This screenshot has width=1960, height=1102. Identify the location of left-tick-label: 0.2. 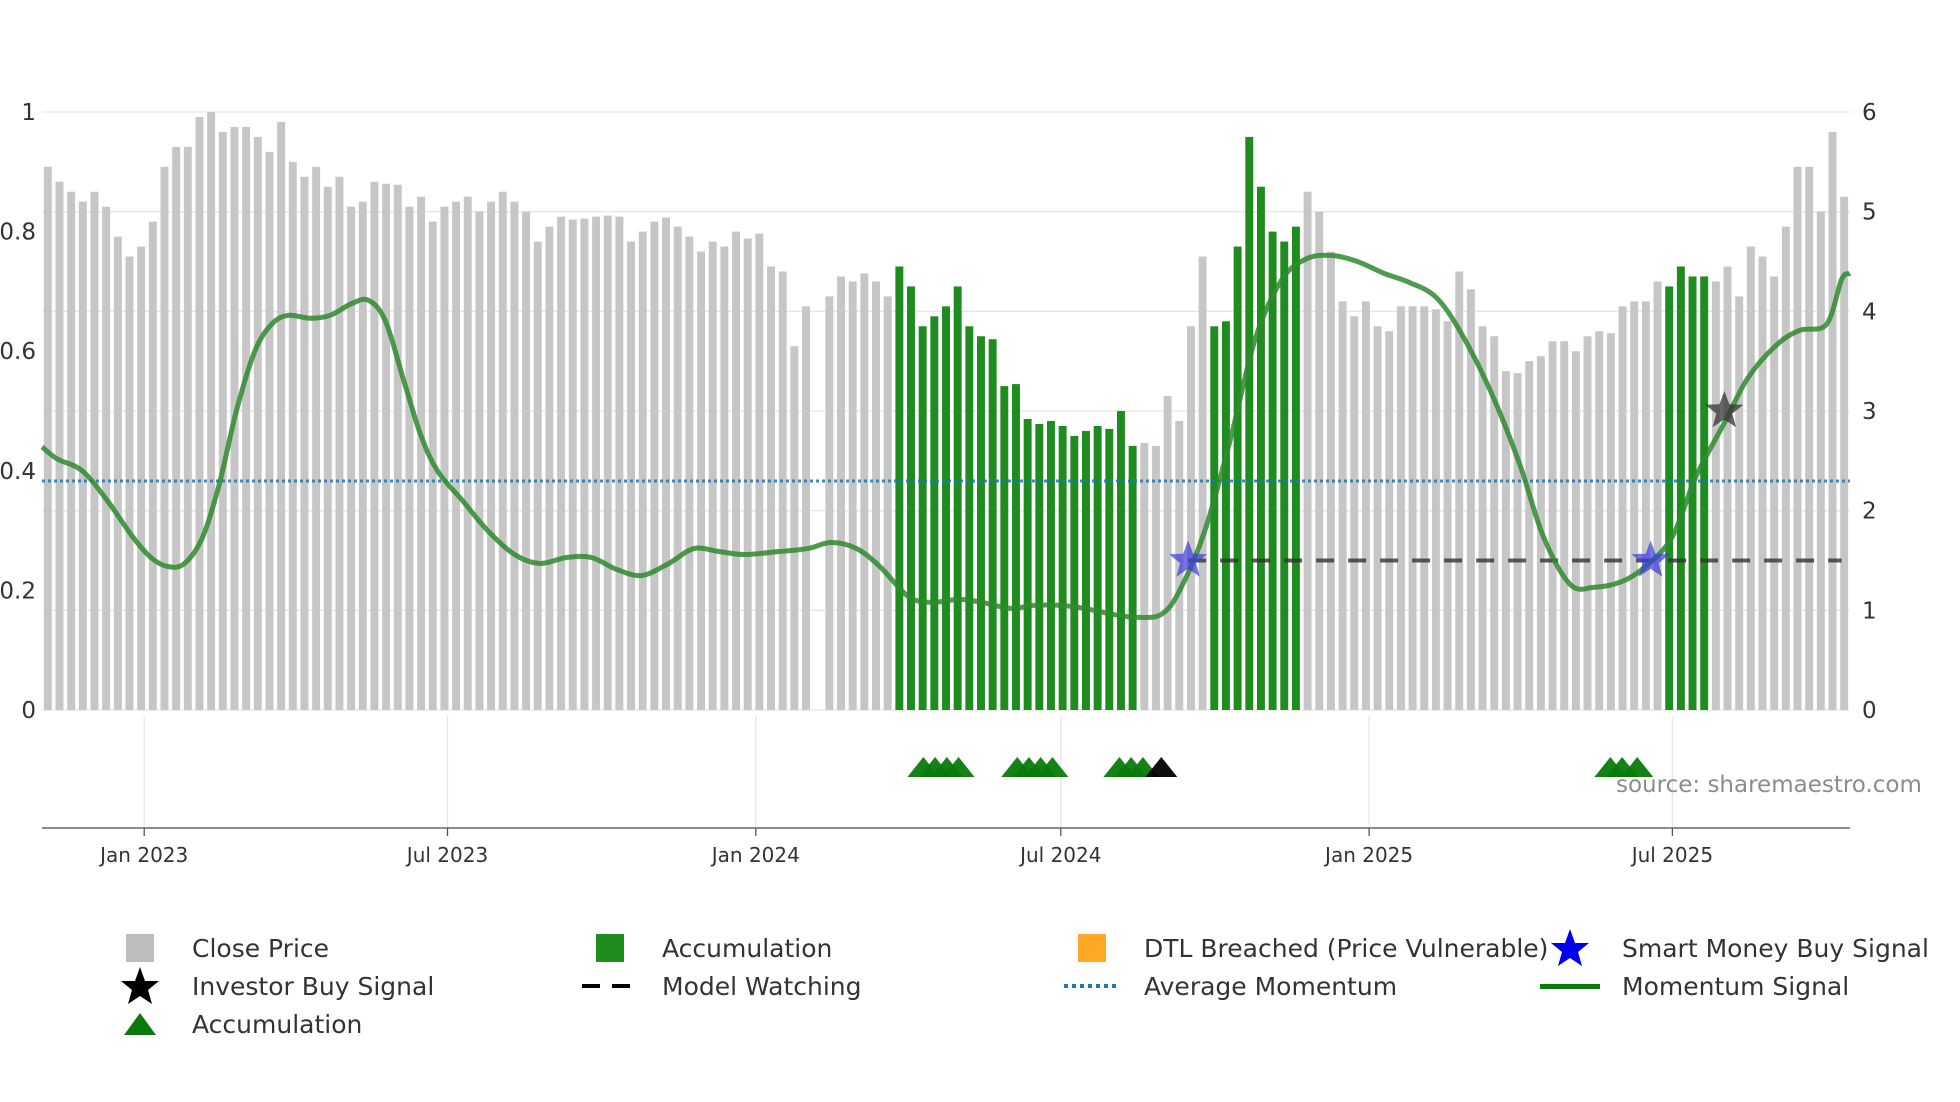
(18, 591).